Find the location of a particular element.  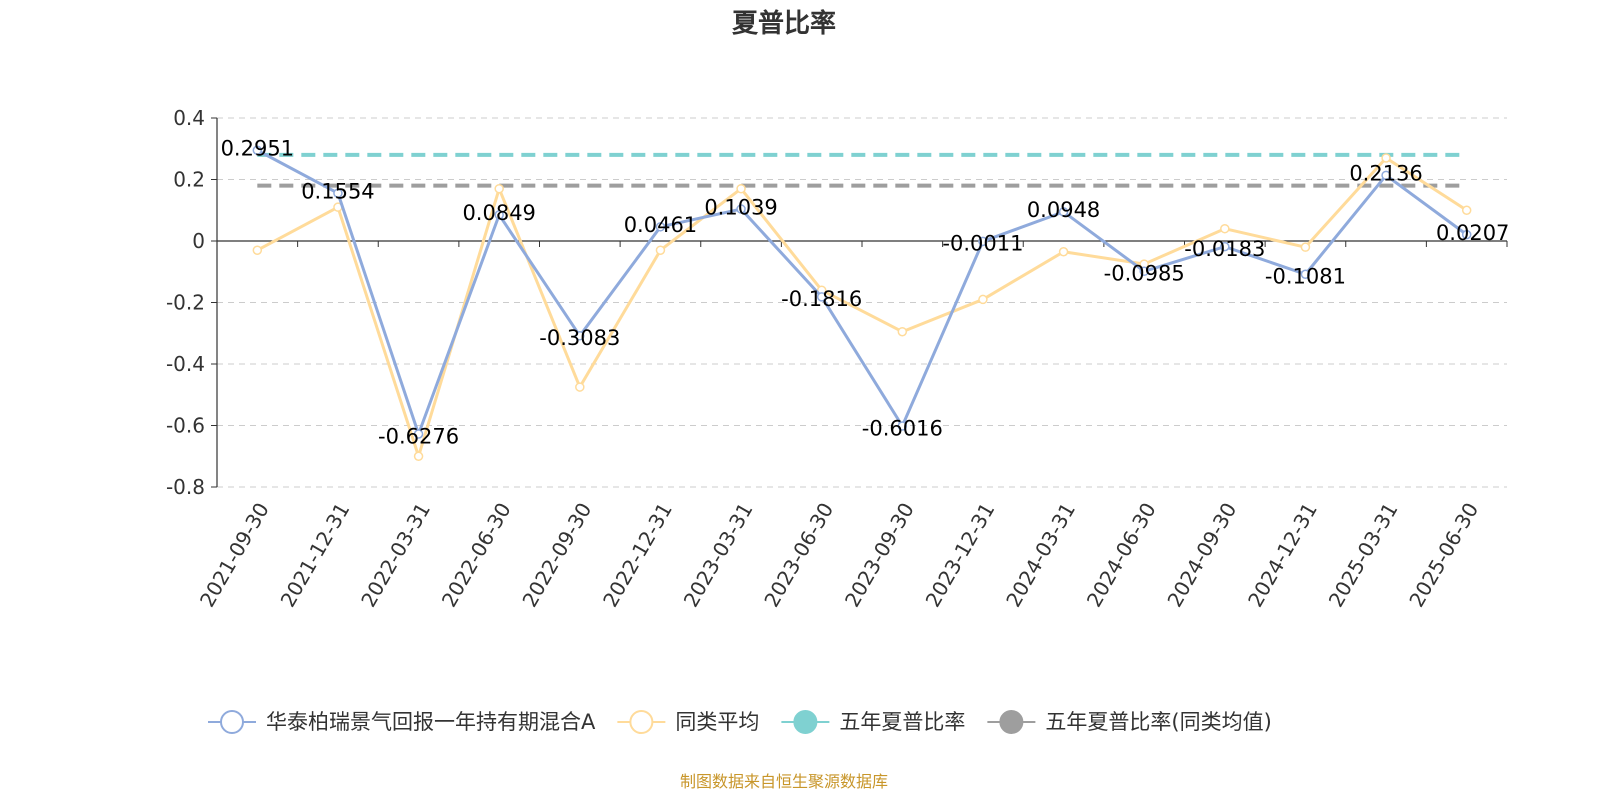

legend-item: 五年夏普比率(同类均值) is located at coordinates (1129, 722).